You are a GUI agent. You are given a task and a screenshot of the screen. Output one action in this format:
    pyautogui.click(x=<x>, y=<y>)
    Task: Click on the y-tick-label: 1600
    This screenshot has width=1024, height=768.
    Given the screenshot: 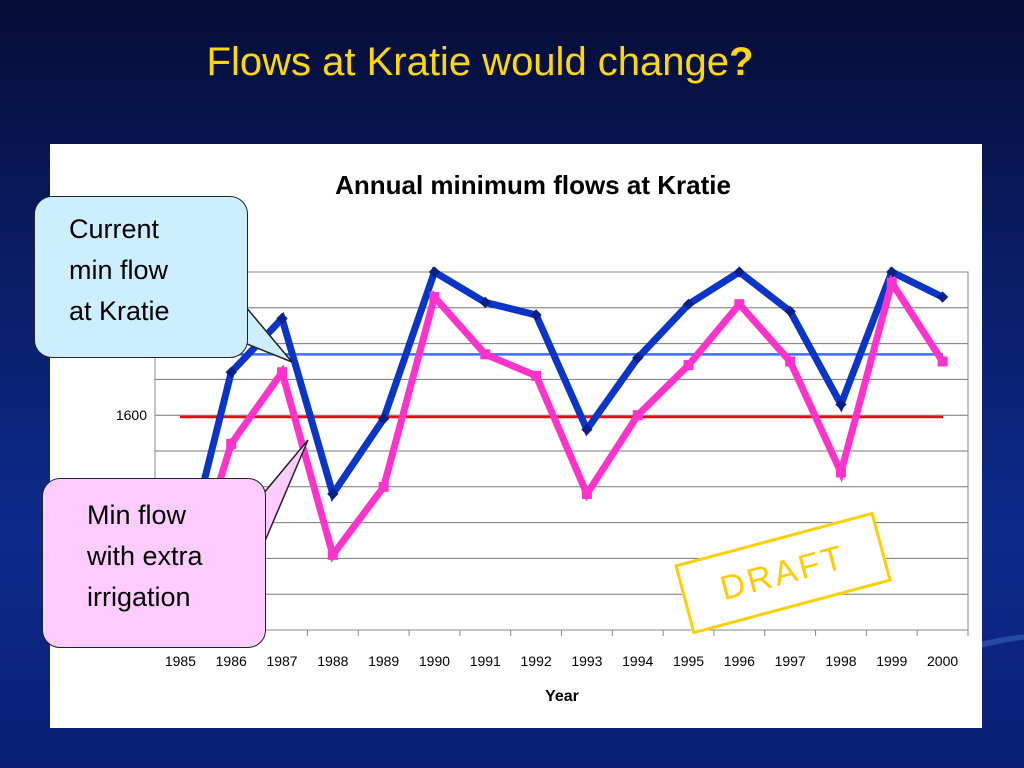 What is the action you would take?
    pyautogui.click(x=131, y=415)
    